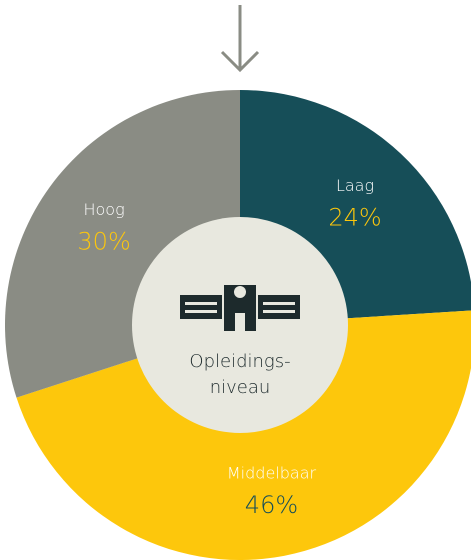 The width and height of the screenshot is (471, 560). What do you see at coordinates (103, 209) in the screenshot?
I see `slice-name: Hoog` at bounding box center [103, 209].